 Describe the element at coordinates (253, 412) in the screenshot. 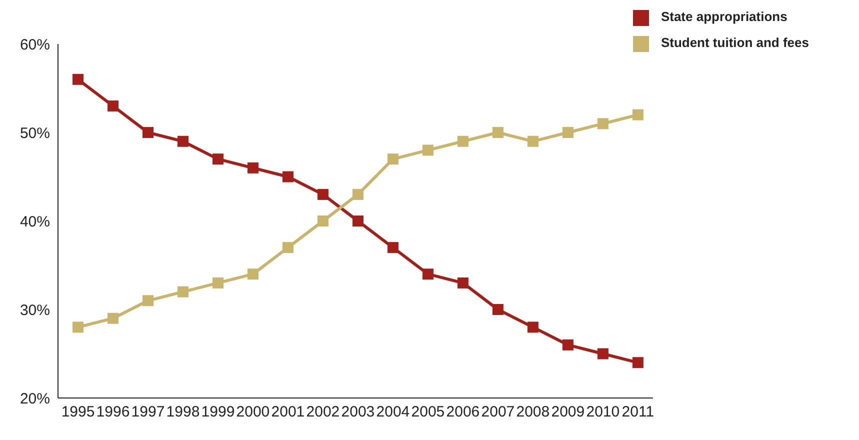

I see `x-tick-label: 2000` at that location.